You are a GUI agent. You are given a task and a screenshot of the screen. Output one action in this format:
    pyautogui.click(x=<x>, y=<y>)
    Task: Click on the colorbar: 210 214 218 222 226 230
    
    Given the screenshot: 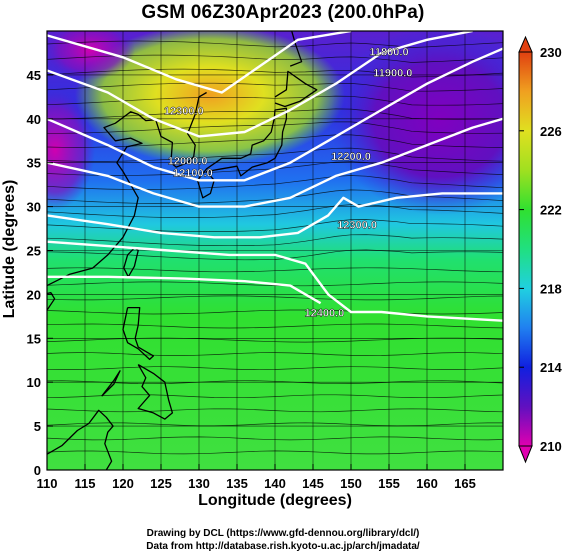 What is the action you would take?
    pyautogui.click(x=540, y=249)
    